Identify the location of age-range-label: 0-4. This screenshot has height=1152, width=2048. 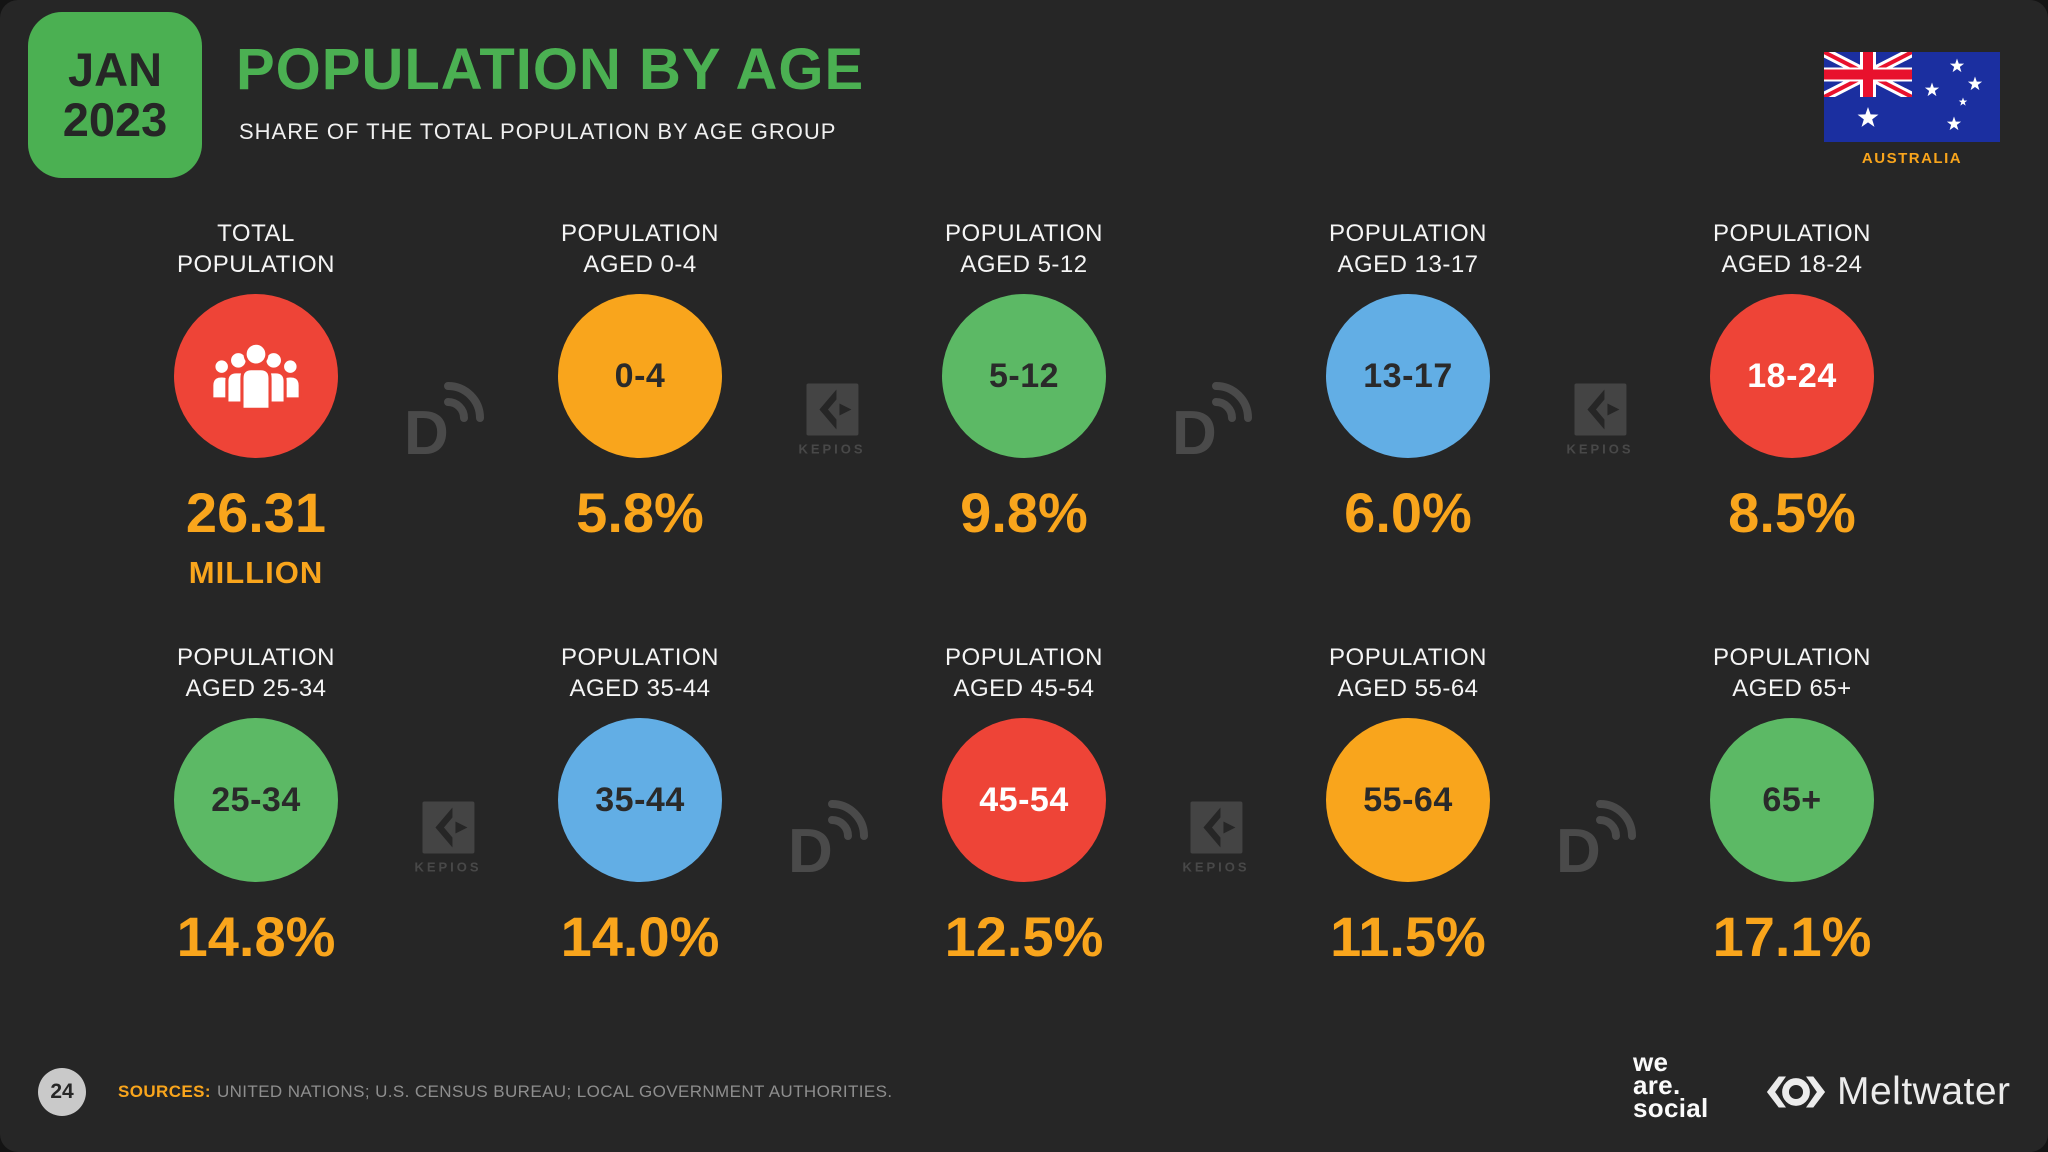
(640, 375).